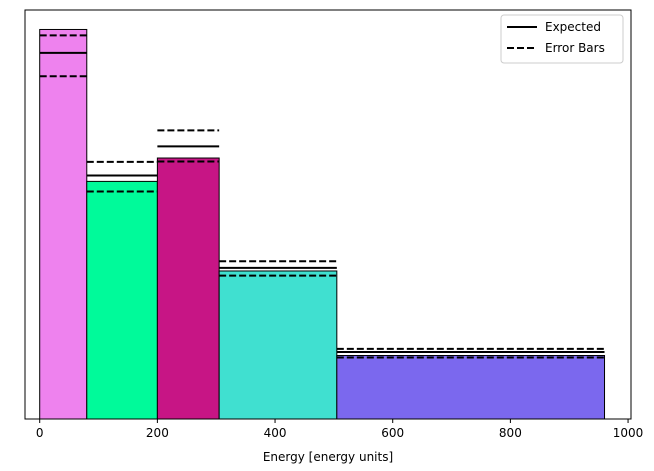 This screenshot has height=471, width=654. Describe the element at coordinates (328, 457) in the screenshot. I see `x-axis-label: Energy [energy units]` at that location.